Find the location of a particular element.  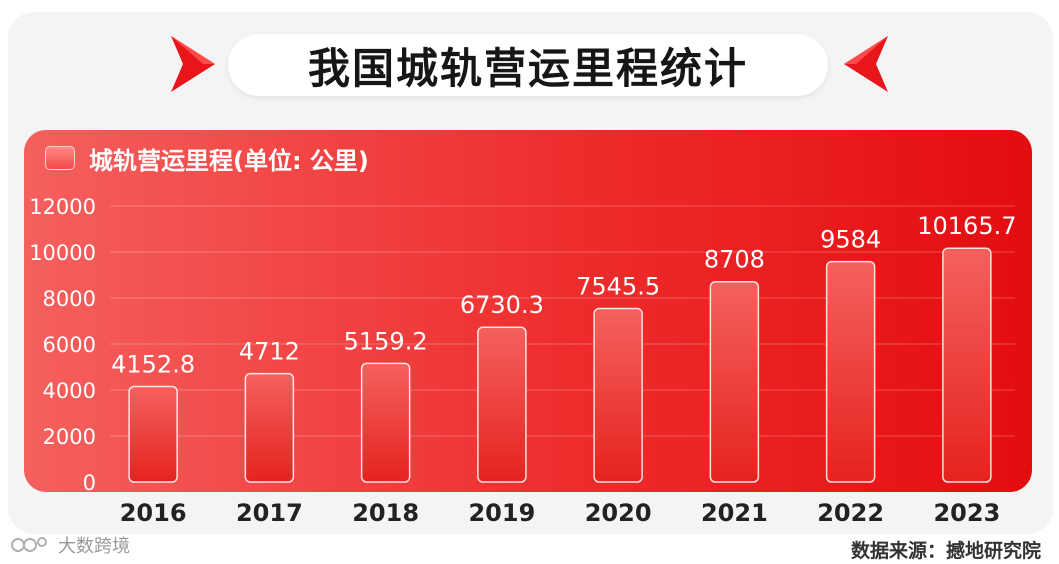

y-tick-label: 4000 is located at coordinates (69, 391).